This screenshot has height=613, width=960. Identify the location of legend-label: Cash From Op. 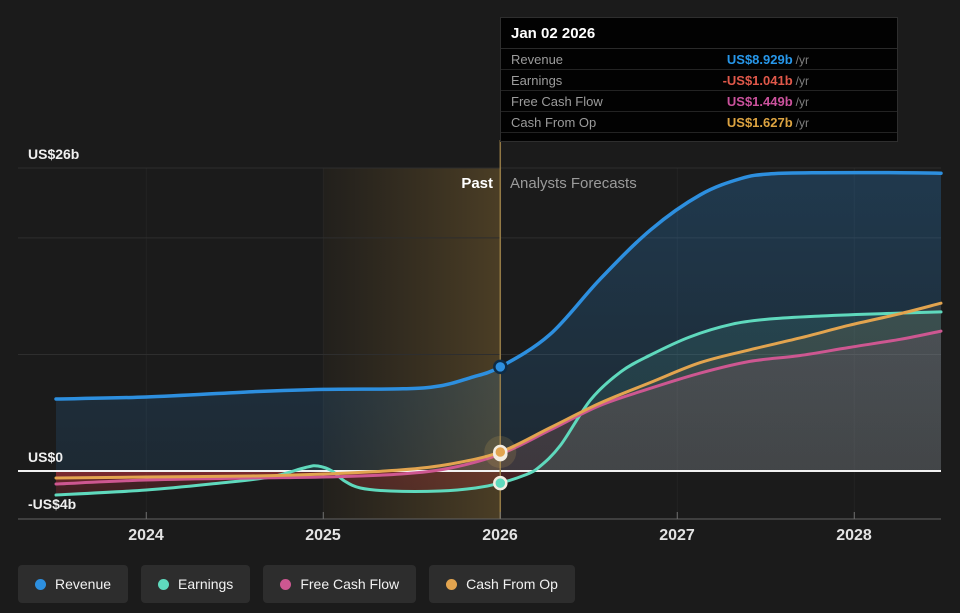
(512, 584).